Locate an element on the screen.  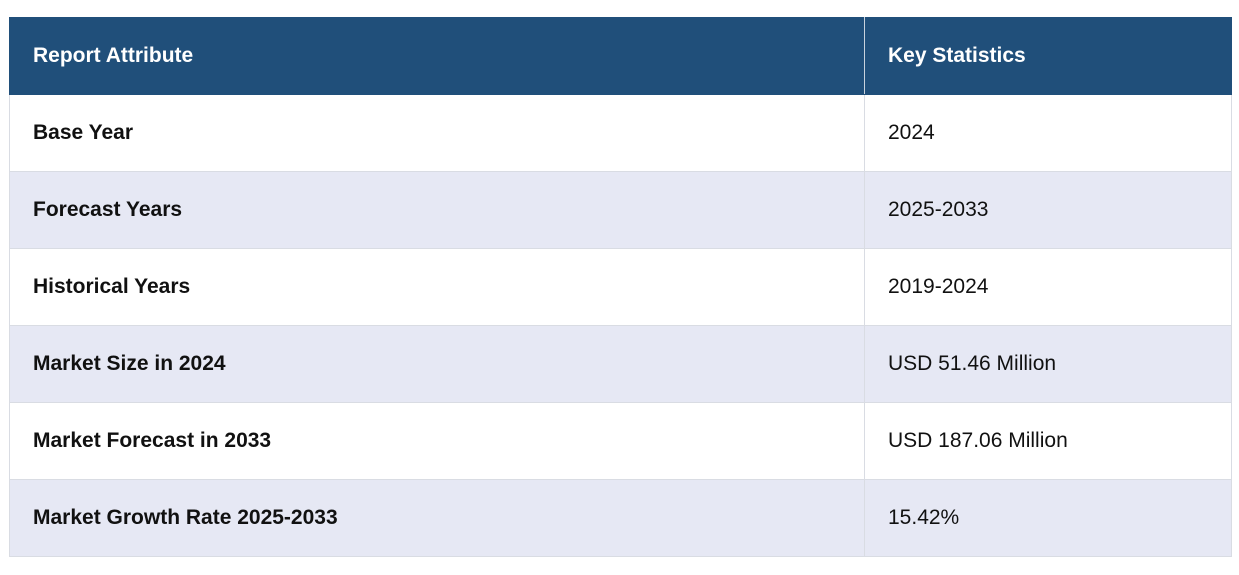
header-row: Report Attribute Key Statistics is located at coordinates (620, 56).